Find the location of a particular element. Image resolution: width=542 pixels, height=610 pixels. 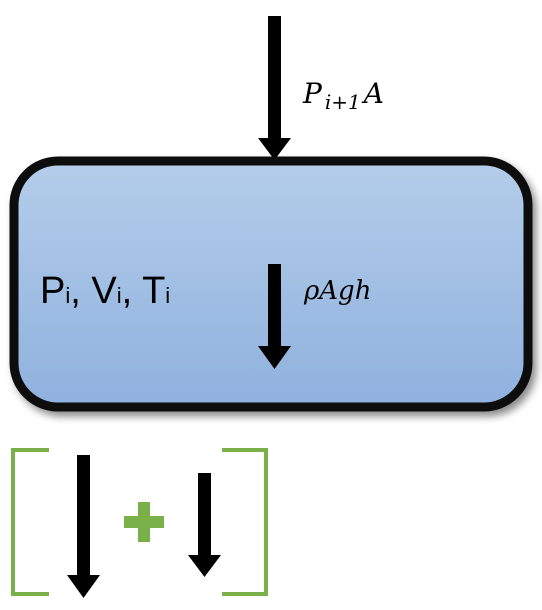

state-t: T is located at coordinates (153, 291).